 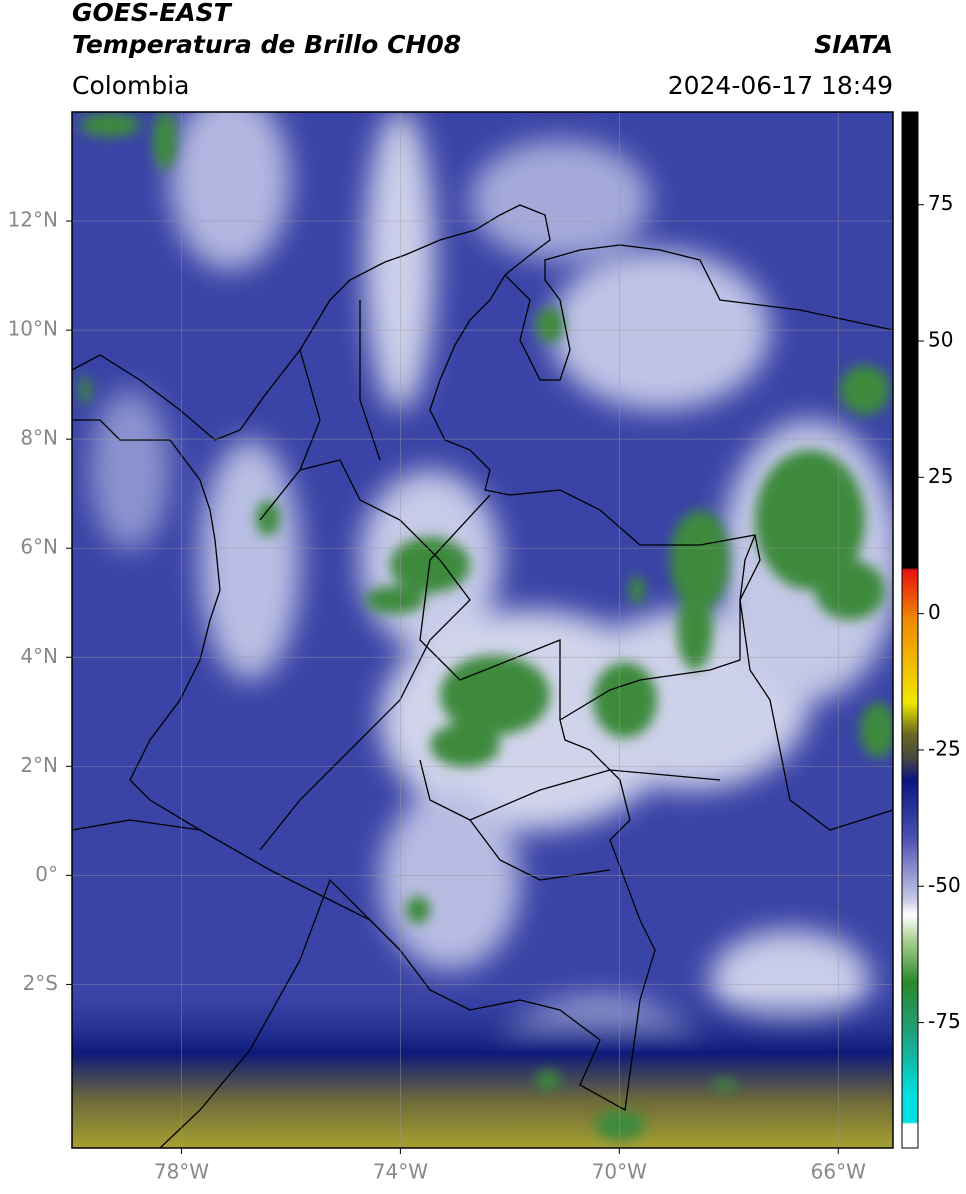 I want to click on colorbar-tick-label: 25, so click(x=940, y=476).